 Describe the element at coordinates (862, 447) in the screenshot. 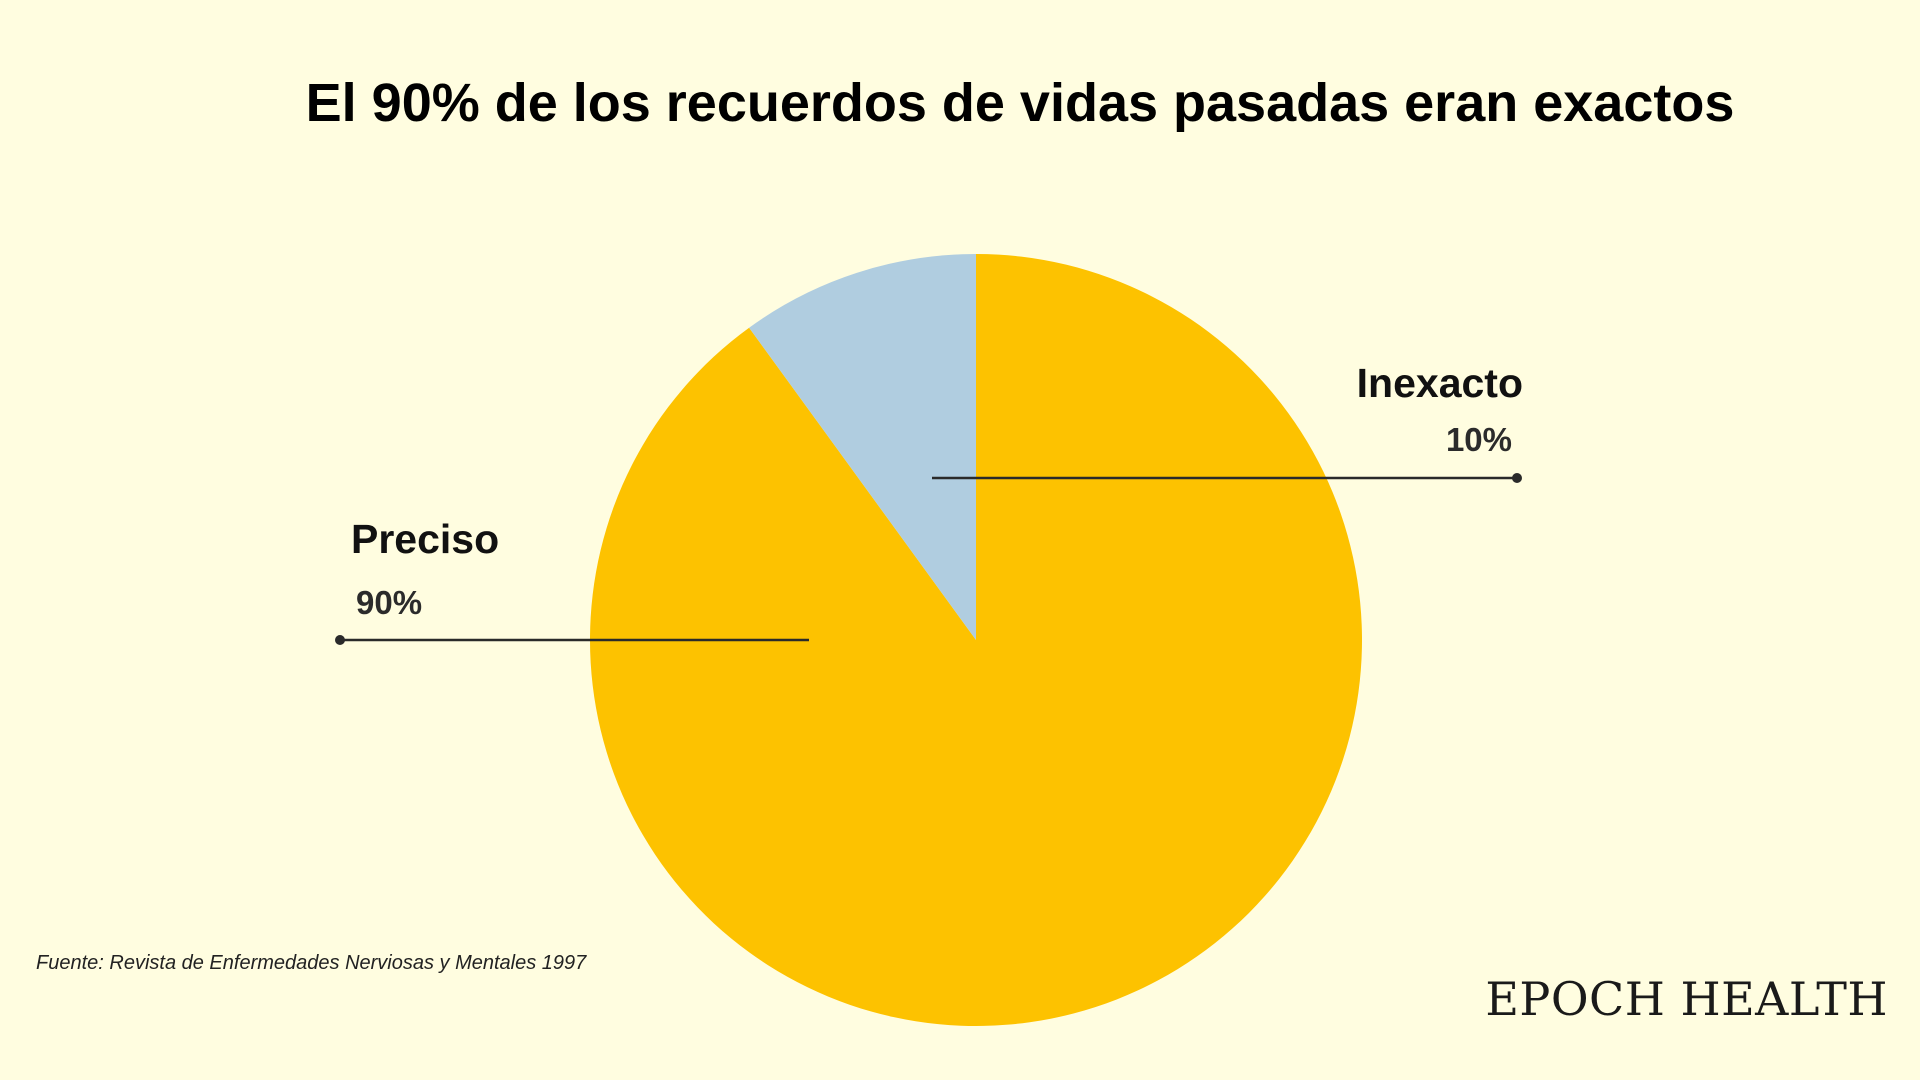

I see `pie-slice-inexacto` at that location.